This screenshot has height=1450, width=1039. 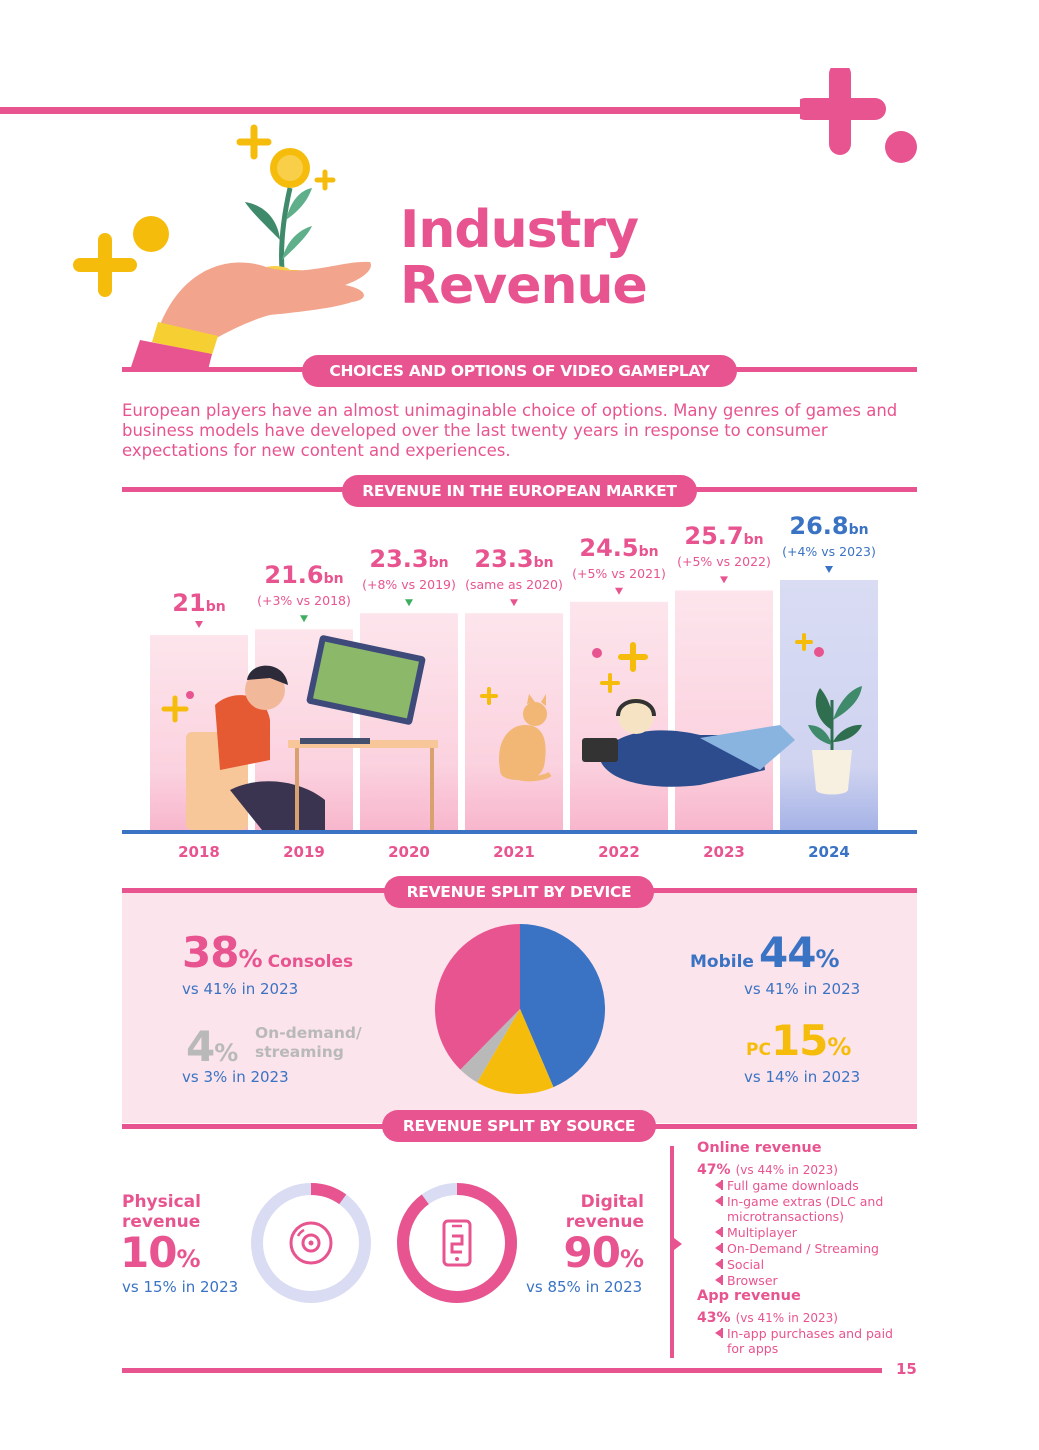 I want to click on online-revenue-compare: (vs 44% in 2023), so click(x=786, y=1170).